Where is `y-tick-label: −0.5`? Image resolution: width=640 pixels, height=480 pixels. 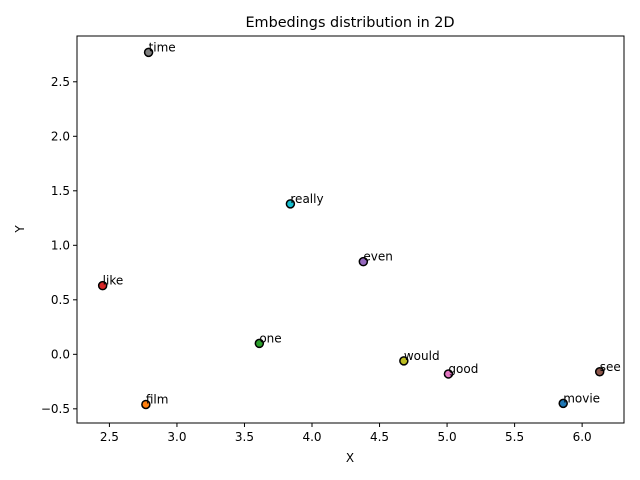 y-tick-label: −0.5 is located at coordinates (55, 409).